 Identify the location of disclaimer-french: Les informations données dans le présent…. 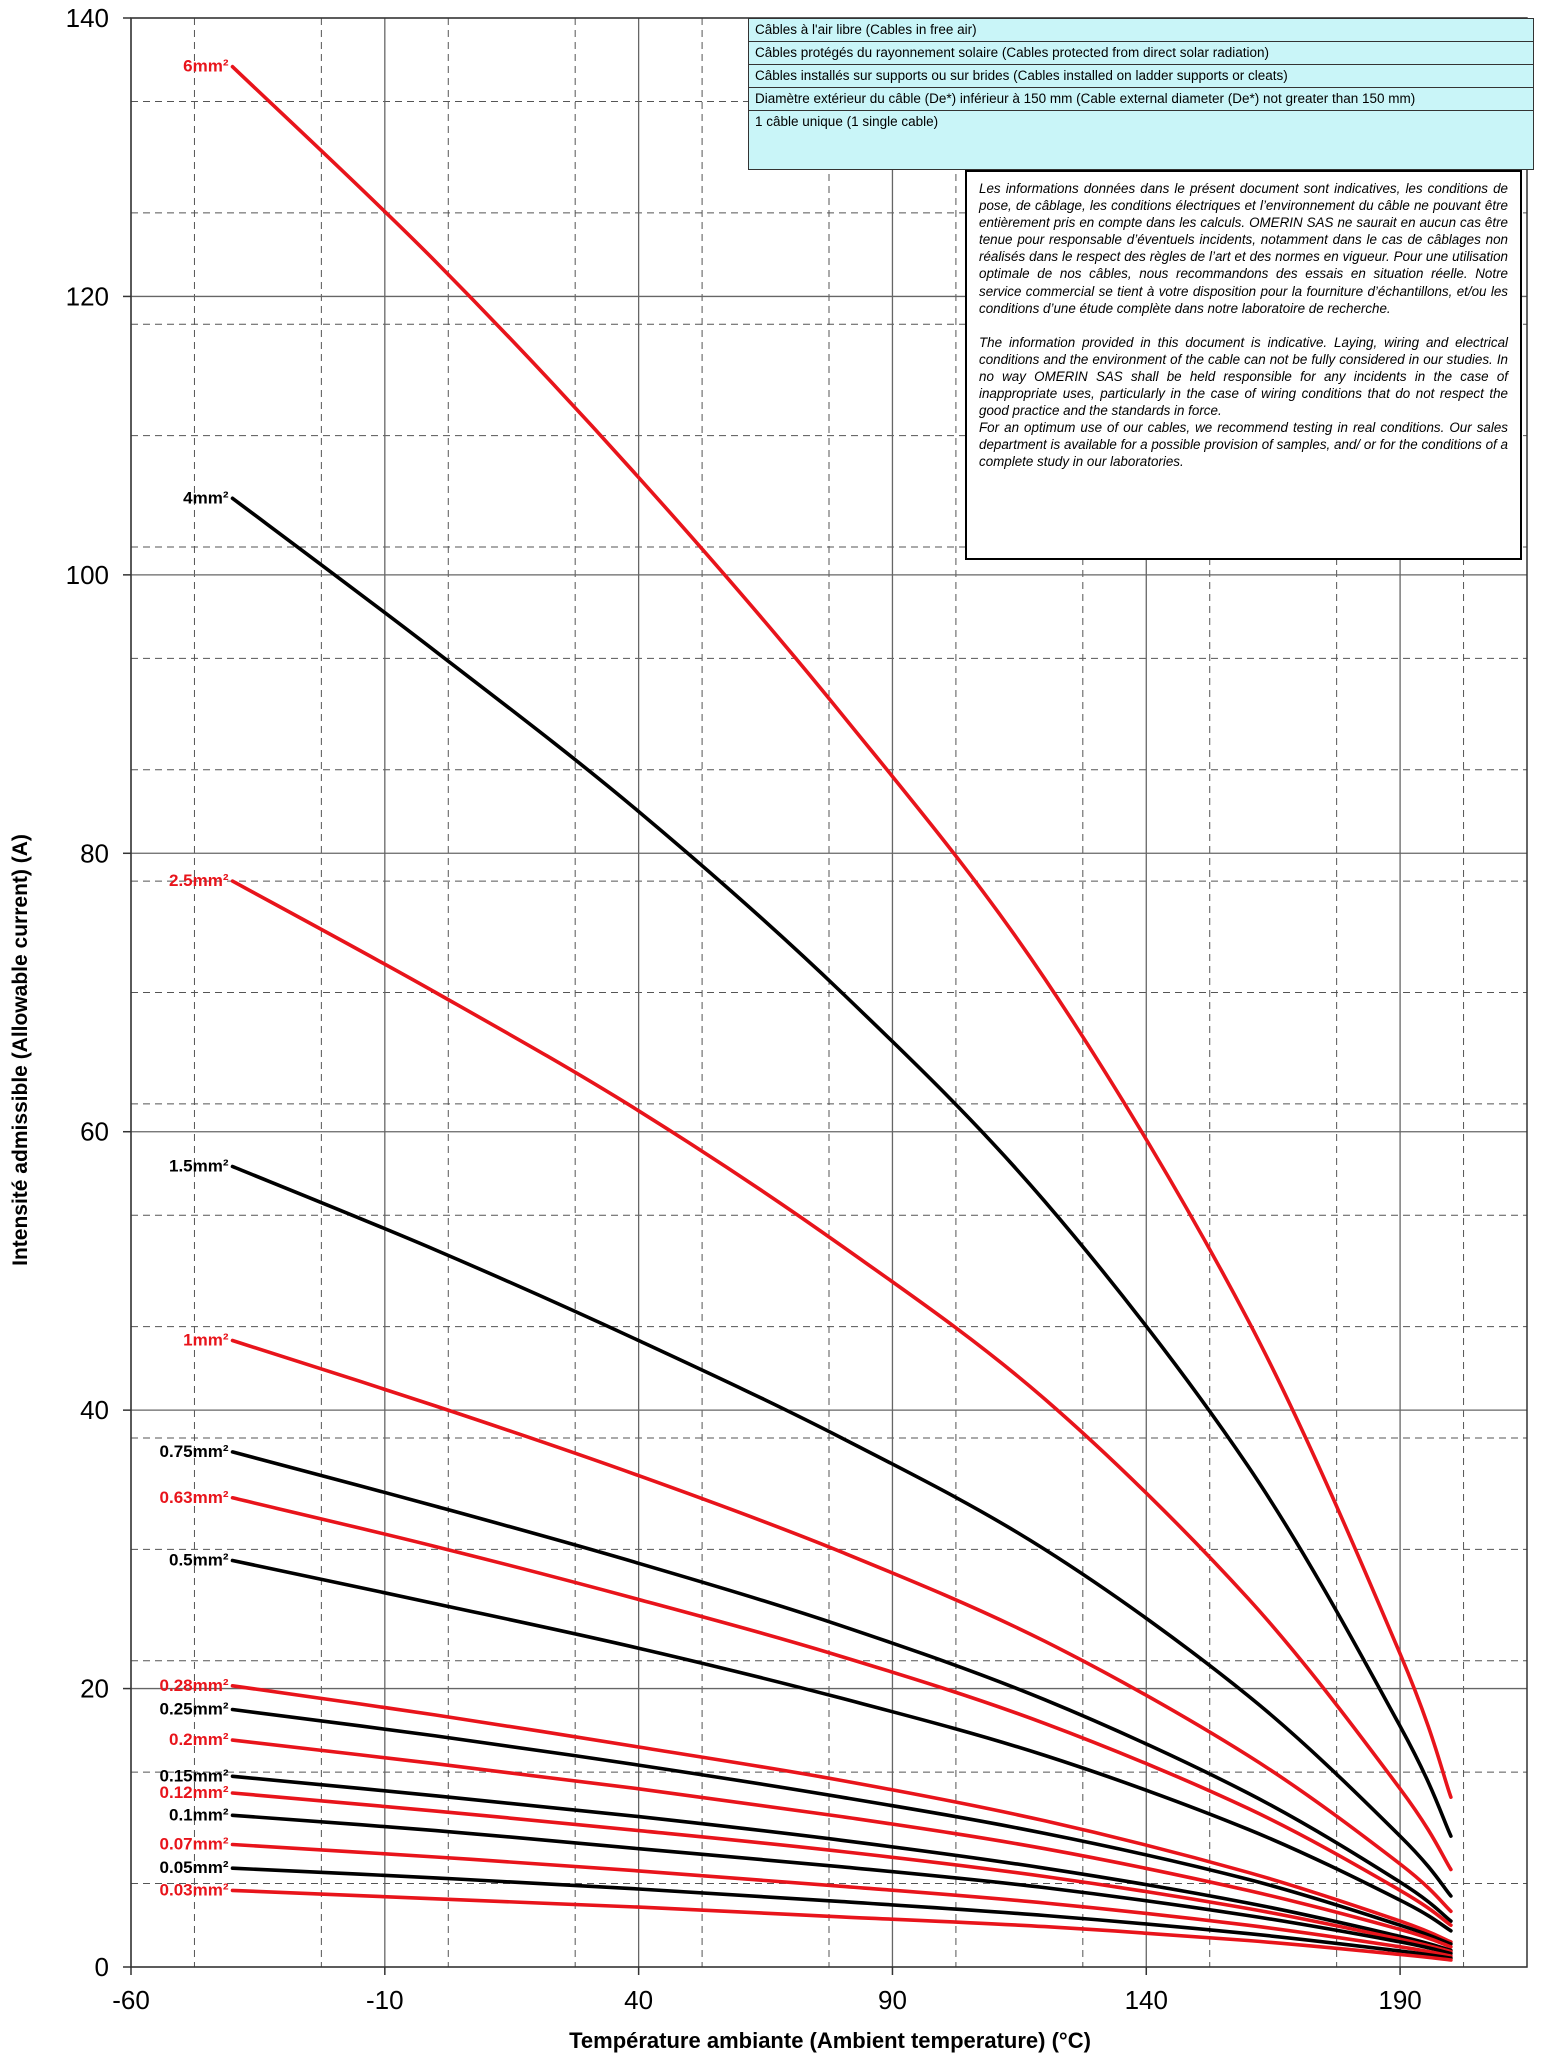
(1243, 248).